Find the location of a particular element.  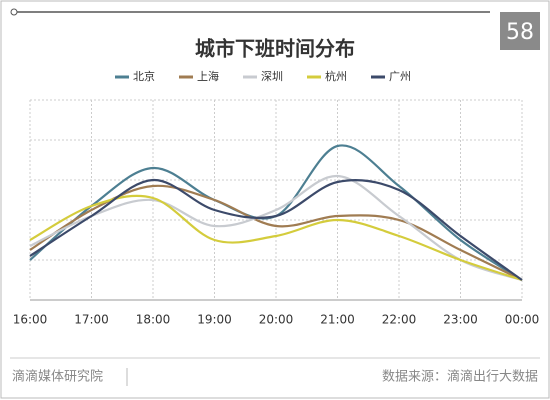

legend-label: 上海 is located at coordinates (208, 76).